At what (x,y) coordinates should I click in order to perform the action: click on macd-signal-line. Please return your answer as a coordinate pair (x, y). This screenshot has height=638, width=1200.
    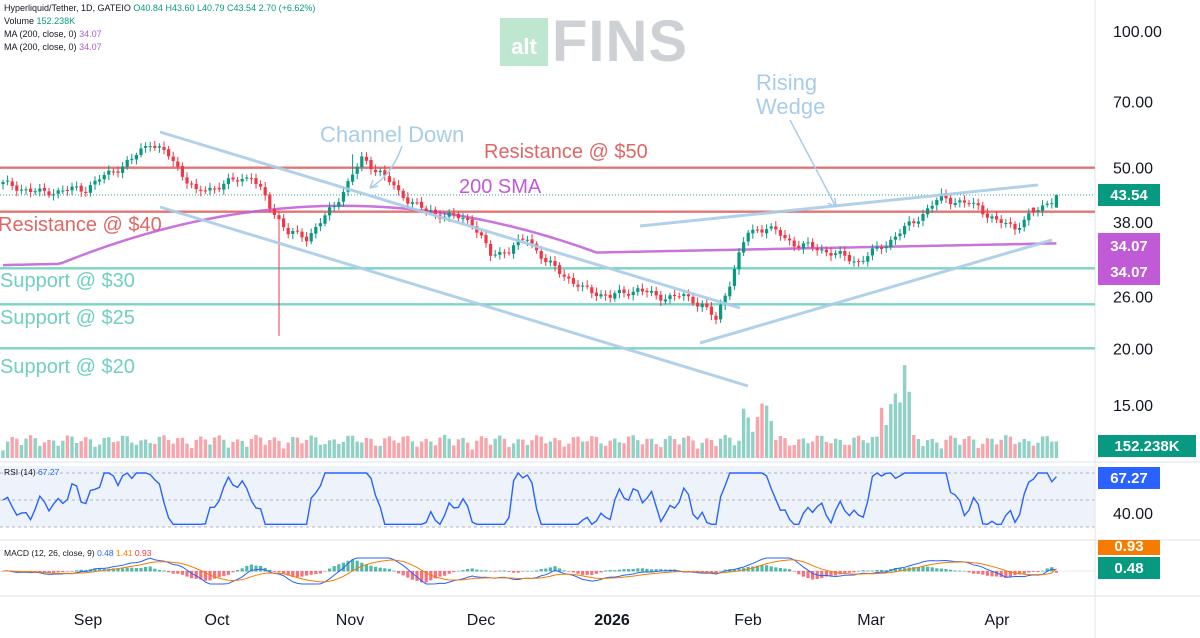
    Looking at the image, I should click on (529, 571).